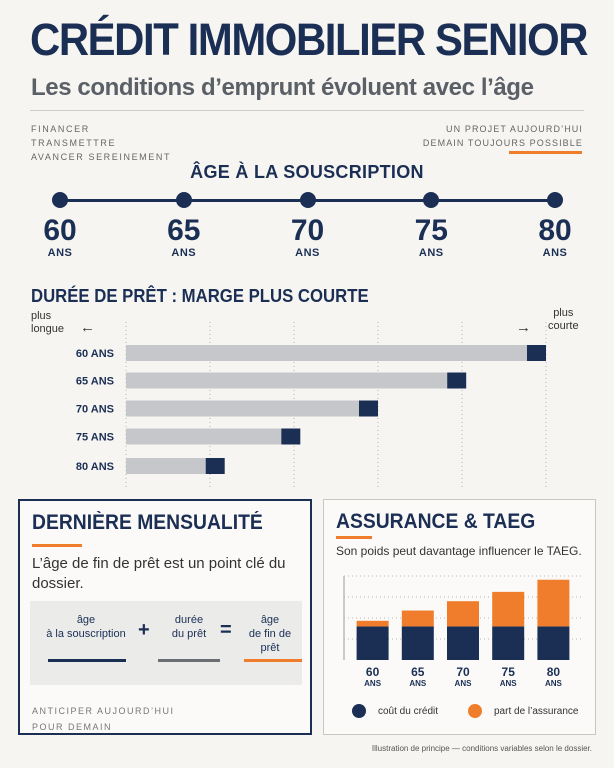 This screenshot has width=614, height=768. What do you see at coordinates (523, 327) in the screenshot?
I see `arrow-right-icon: →` at bounding box center [523, 327].